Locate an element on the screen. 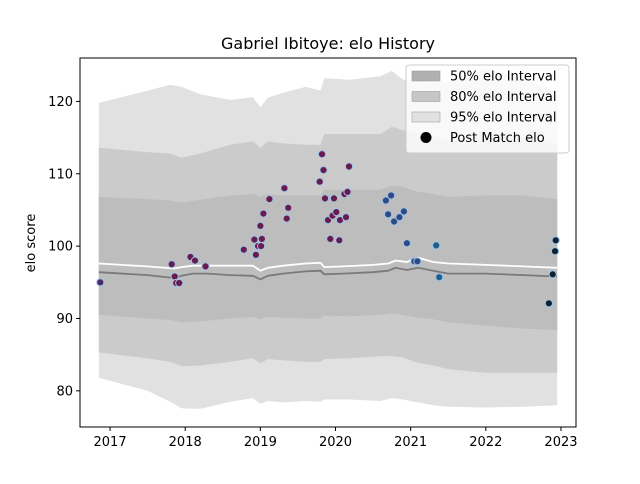 This screenshot has height=484, width=640. x-axis: 2017 2018 2019 2020 2021 2022 2023 is located at coordinates (336, 438).